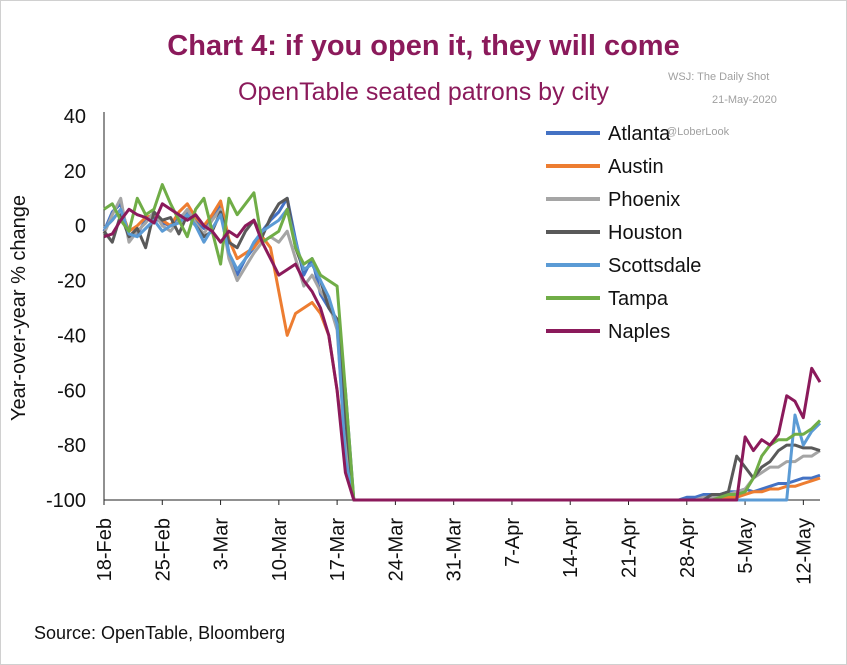 This screenshot has height=665, width=847. Describe the element at coordinates (644, 200) in the screenshot. I see `legend-label: Phoenix` at that location.